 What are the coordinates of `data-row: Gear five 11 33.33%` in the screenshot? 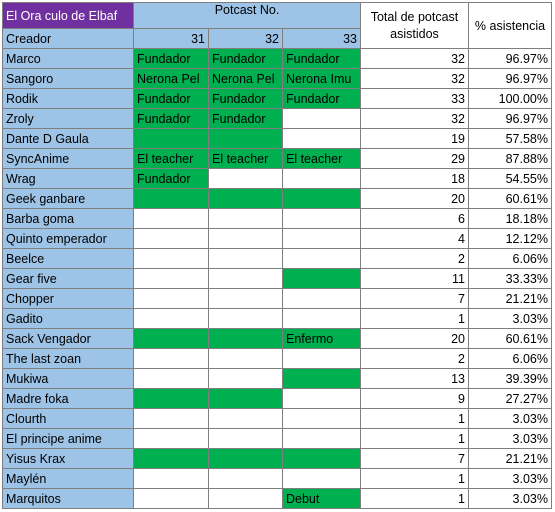 It's located at (277, 278).